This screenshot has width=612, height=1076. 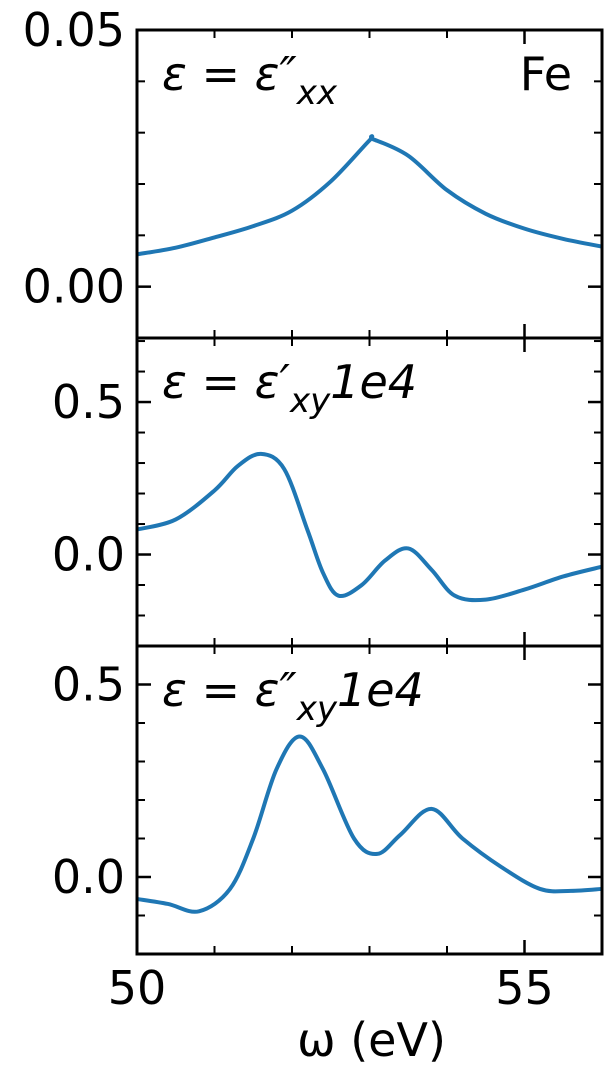 I want to click on annotation-sub: xx, so click(x=317, y=93).